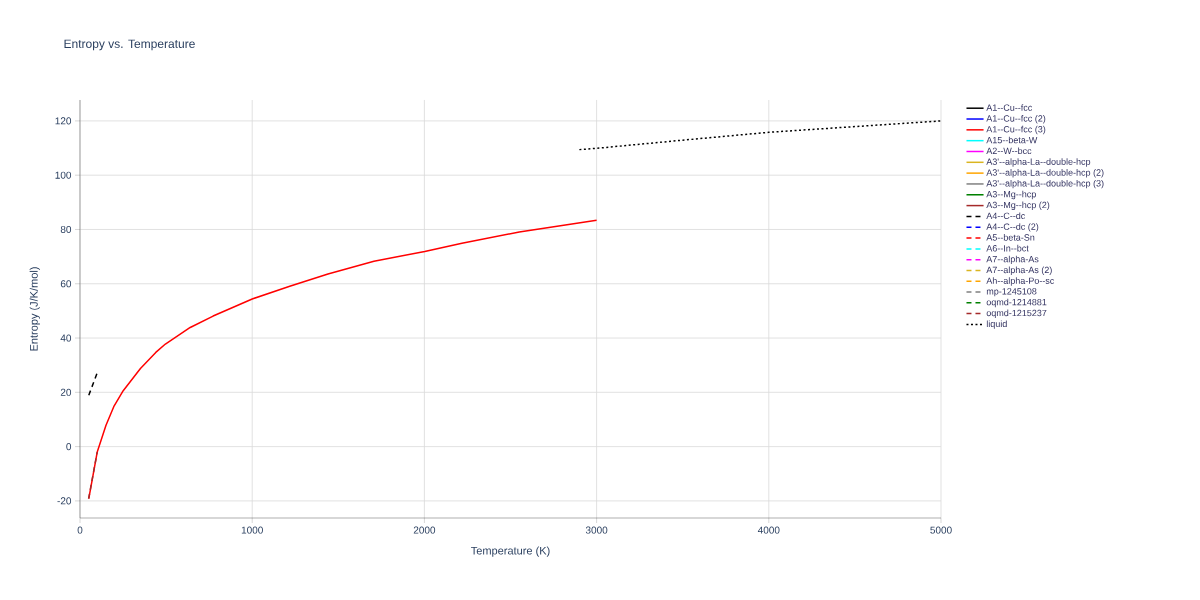 The height and width of the screenshot is (600, 1200). I want to click on legend-label: A3'--alpha-La--double-hcp (3), so click(1045, 184).